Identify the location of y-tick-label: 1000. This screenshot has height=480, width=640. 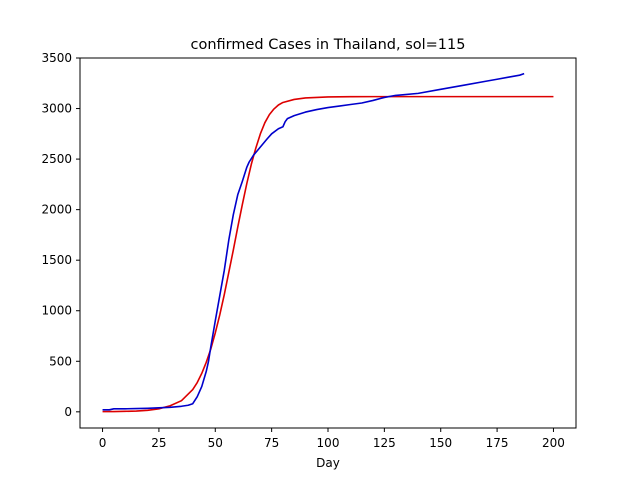
(56, 311).